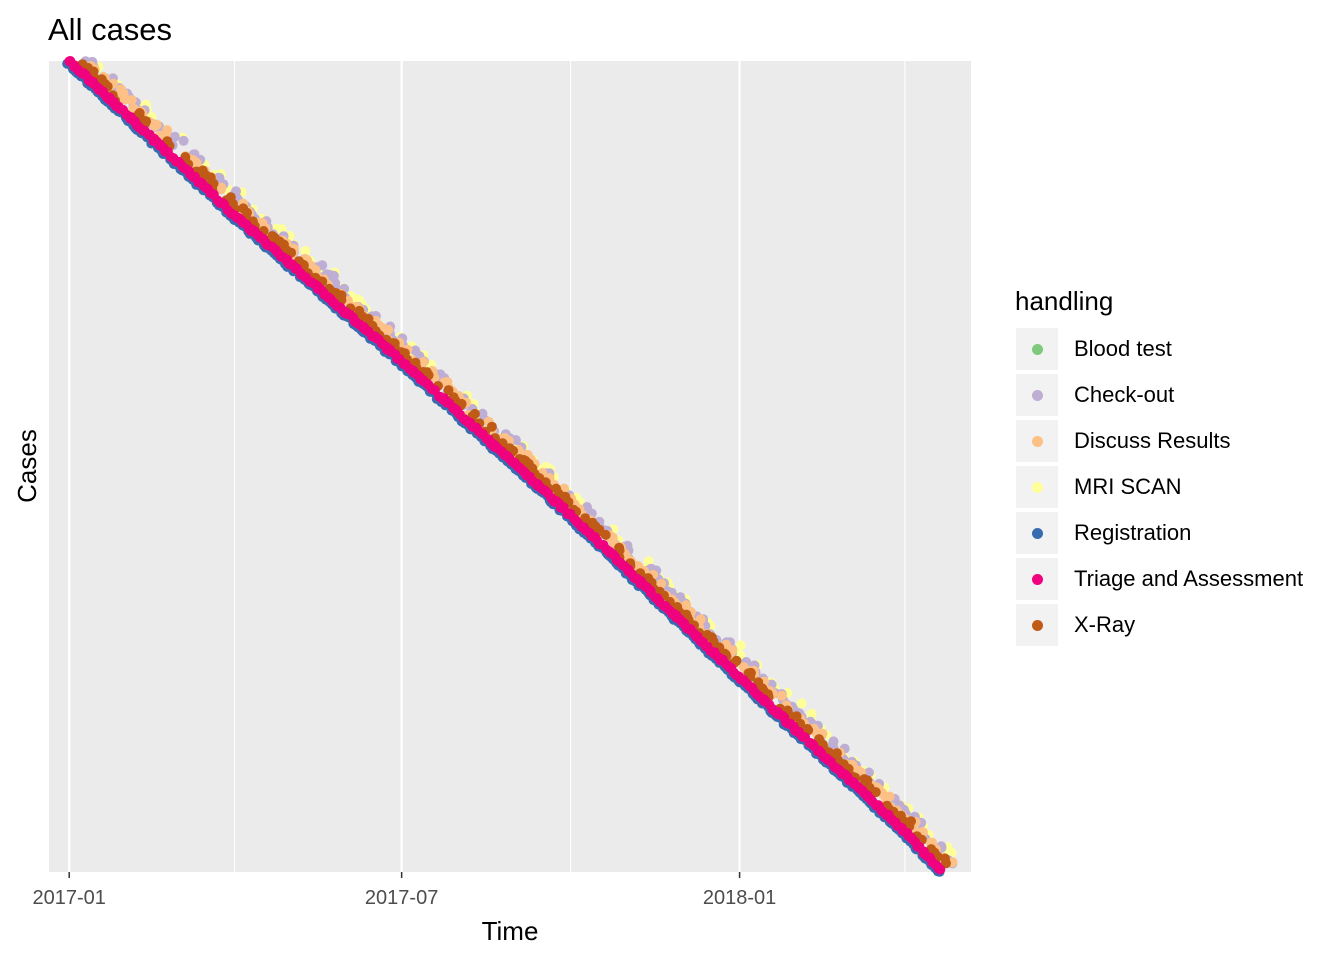 The image size is (1344, 960). What do you see at coordinates (1064, 301) in the screenshot?
I see `legend-title: handling` at bounding box center [1064, 301].